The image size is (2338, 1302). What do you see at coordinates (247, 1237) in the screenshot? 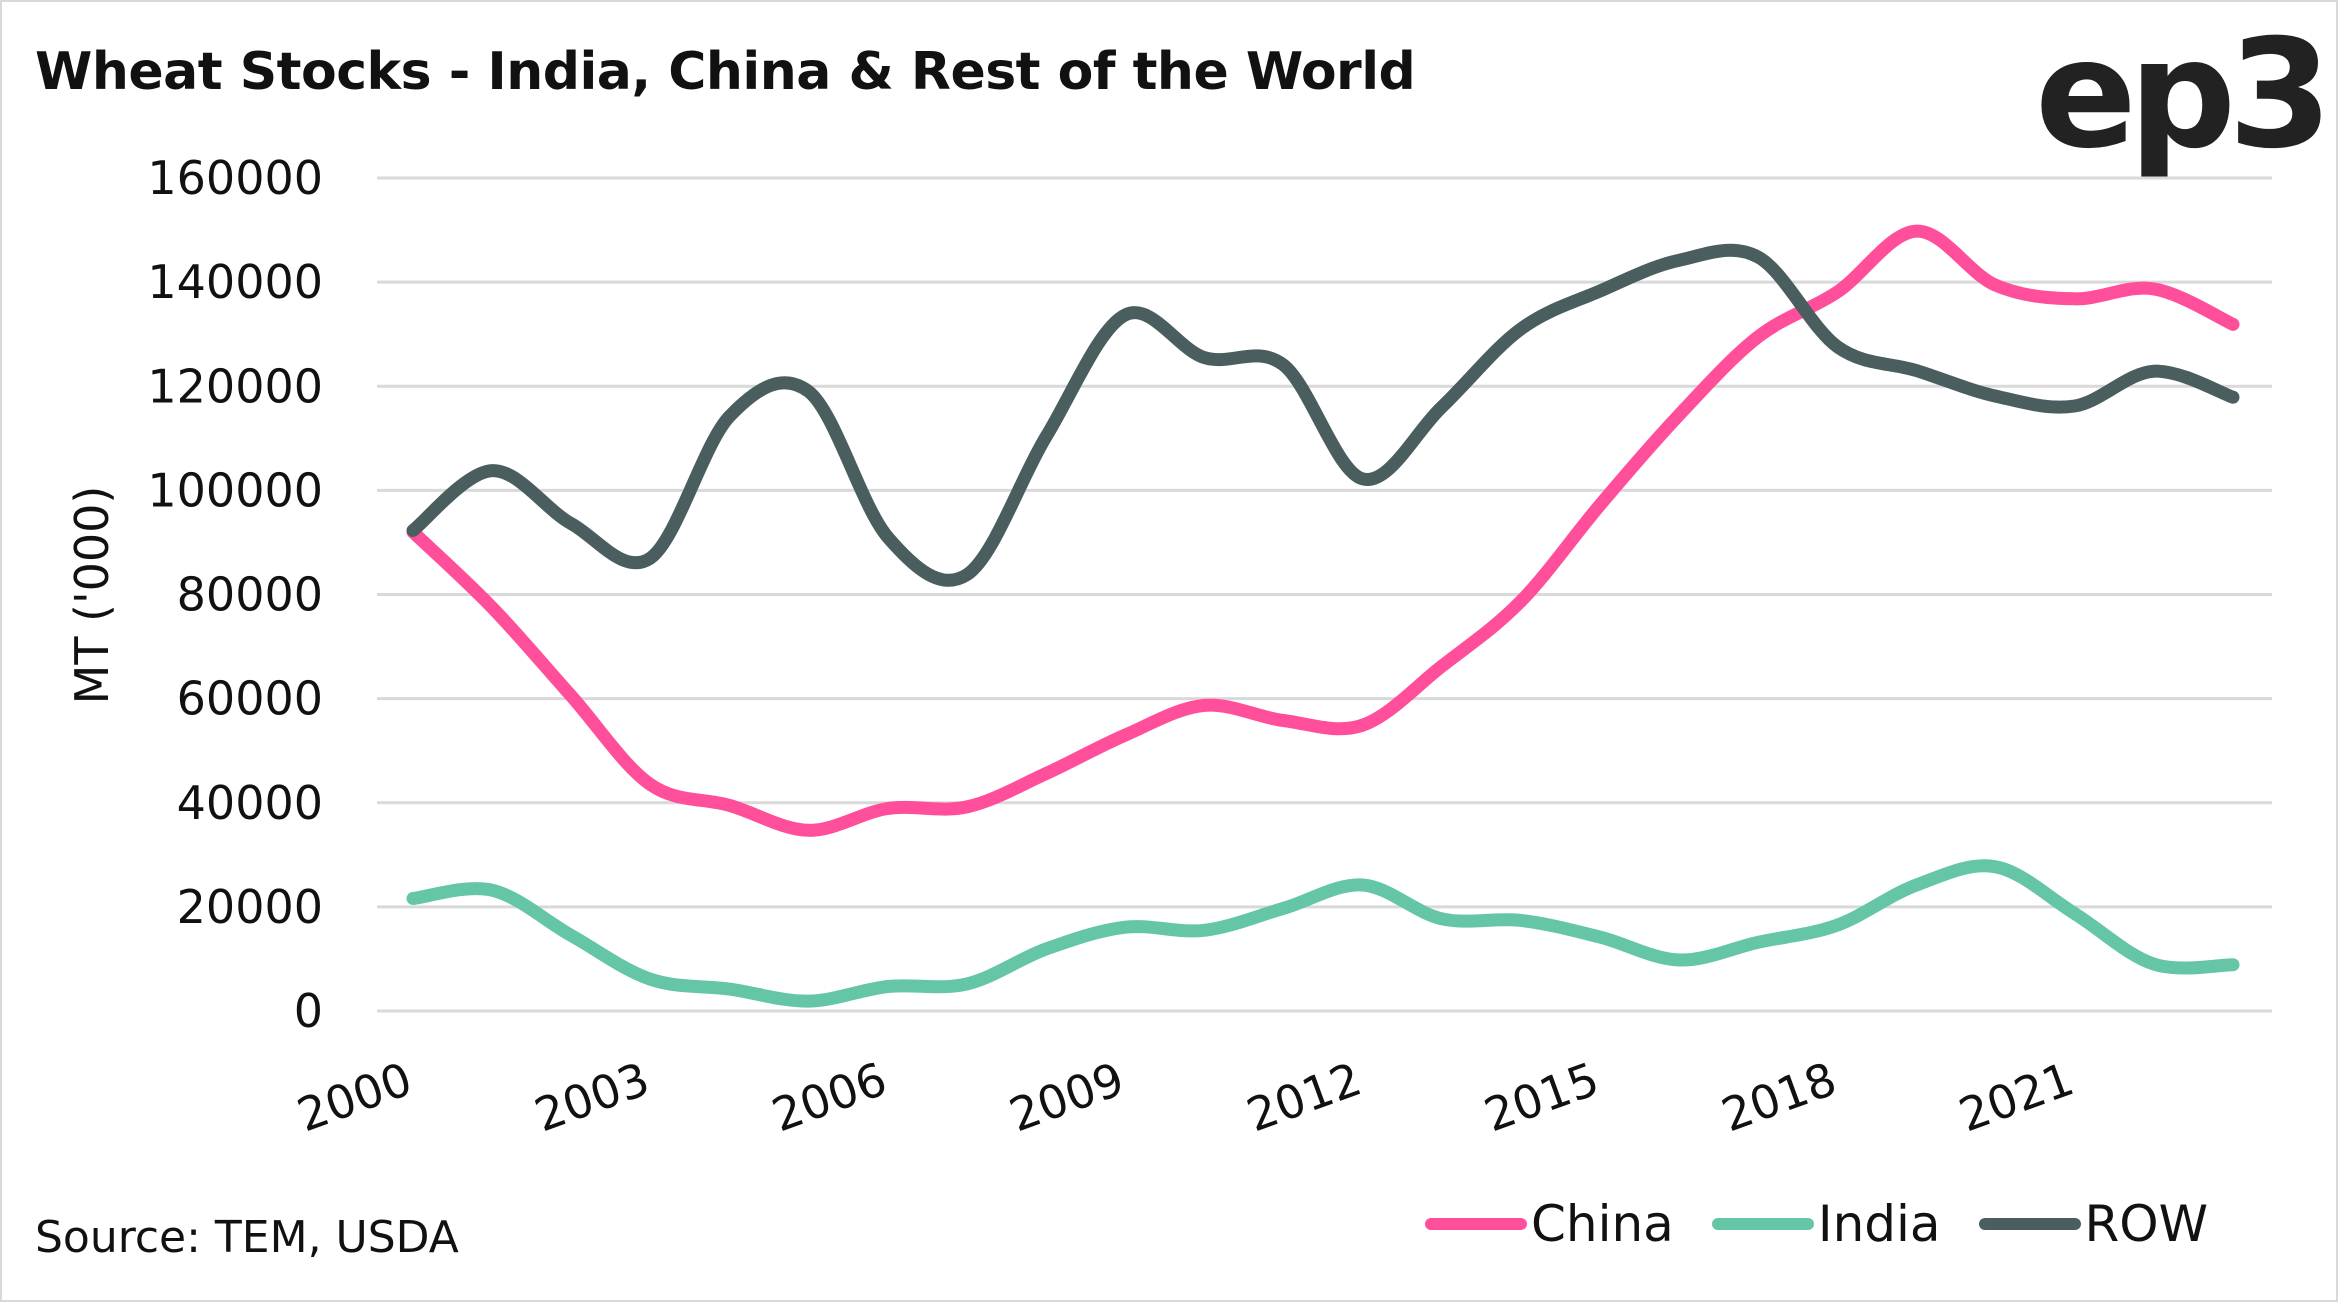
I see `source-note: Source: TEM, USDA` at bounding box center [247, 1237].